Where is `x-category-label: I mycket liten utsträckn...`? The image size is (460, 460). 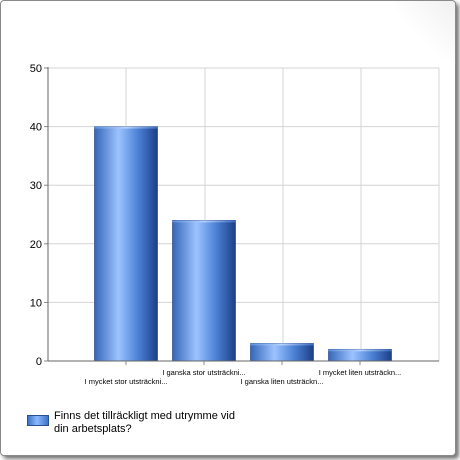
x-category-label: I mycket liten utsträckn... is located at coordinates (360, 372).